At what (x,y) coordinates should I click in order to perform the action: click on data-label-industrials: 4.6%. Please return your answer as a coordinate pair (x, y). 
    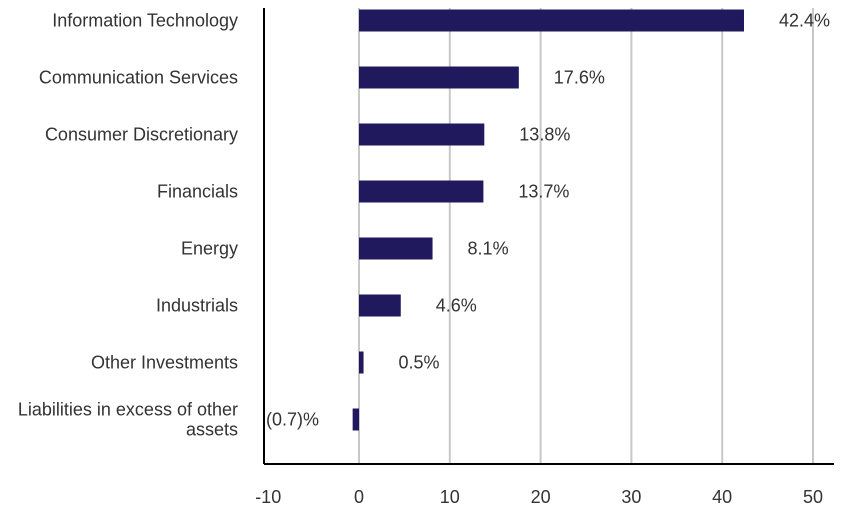
    Looking at the image, I should click on (456, 306).